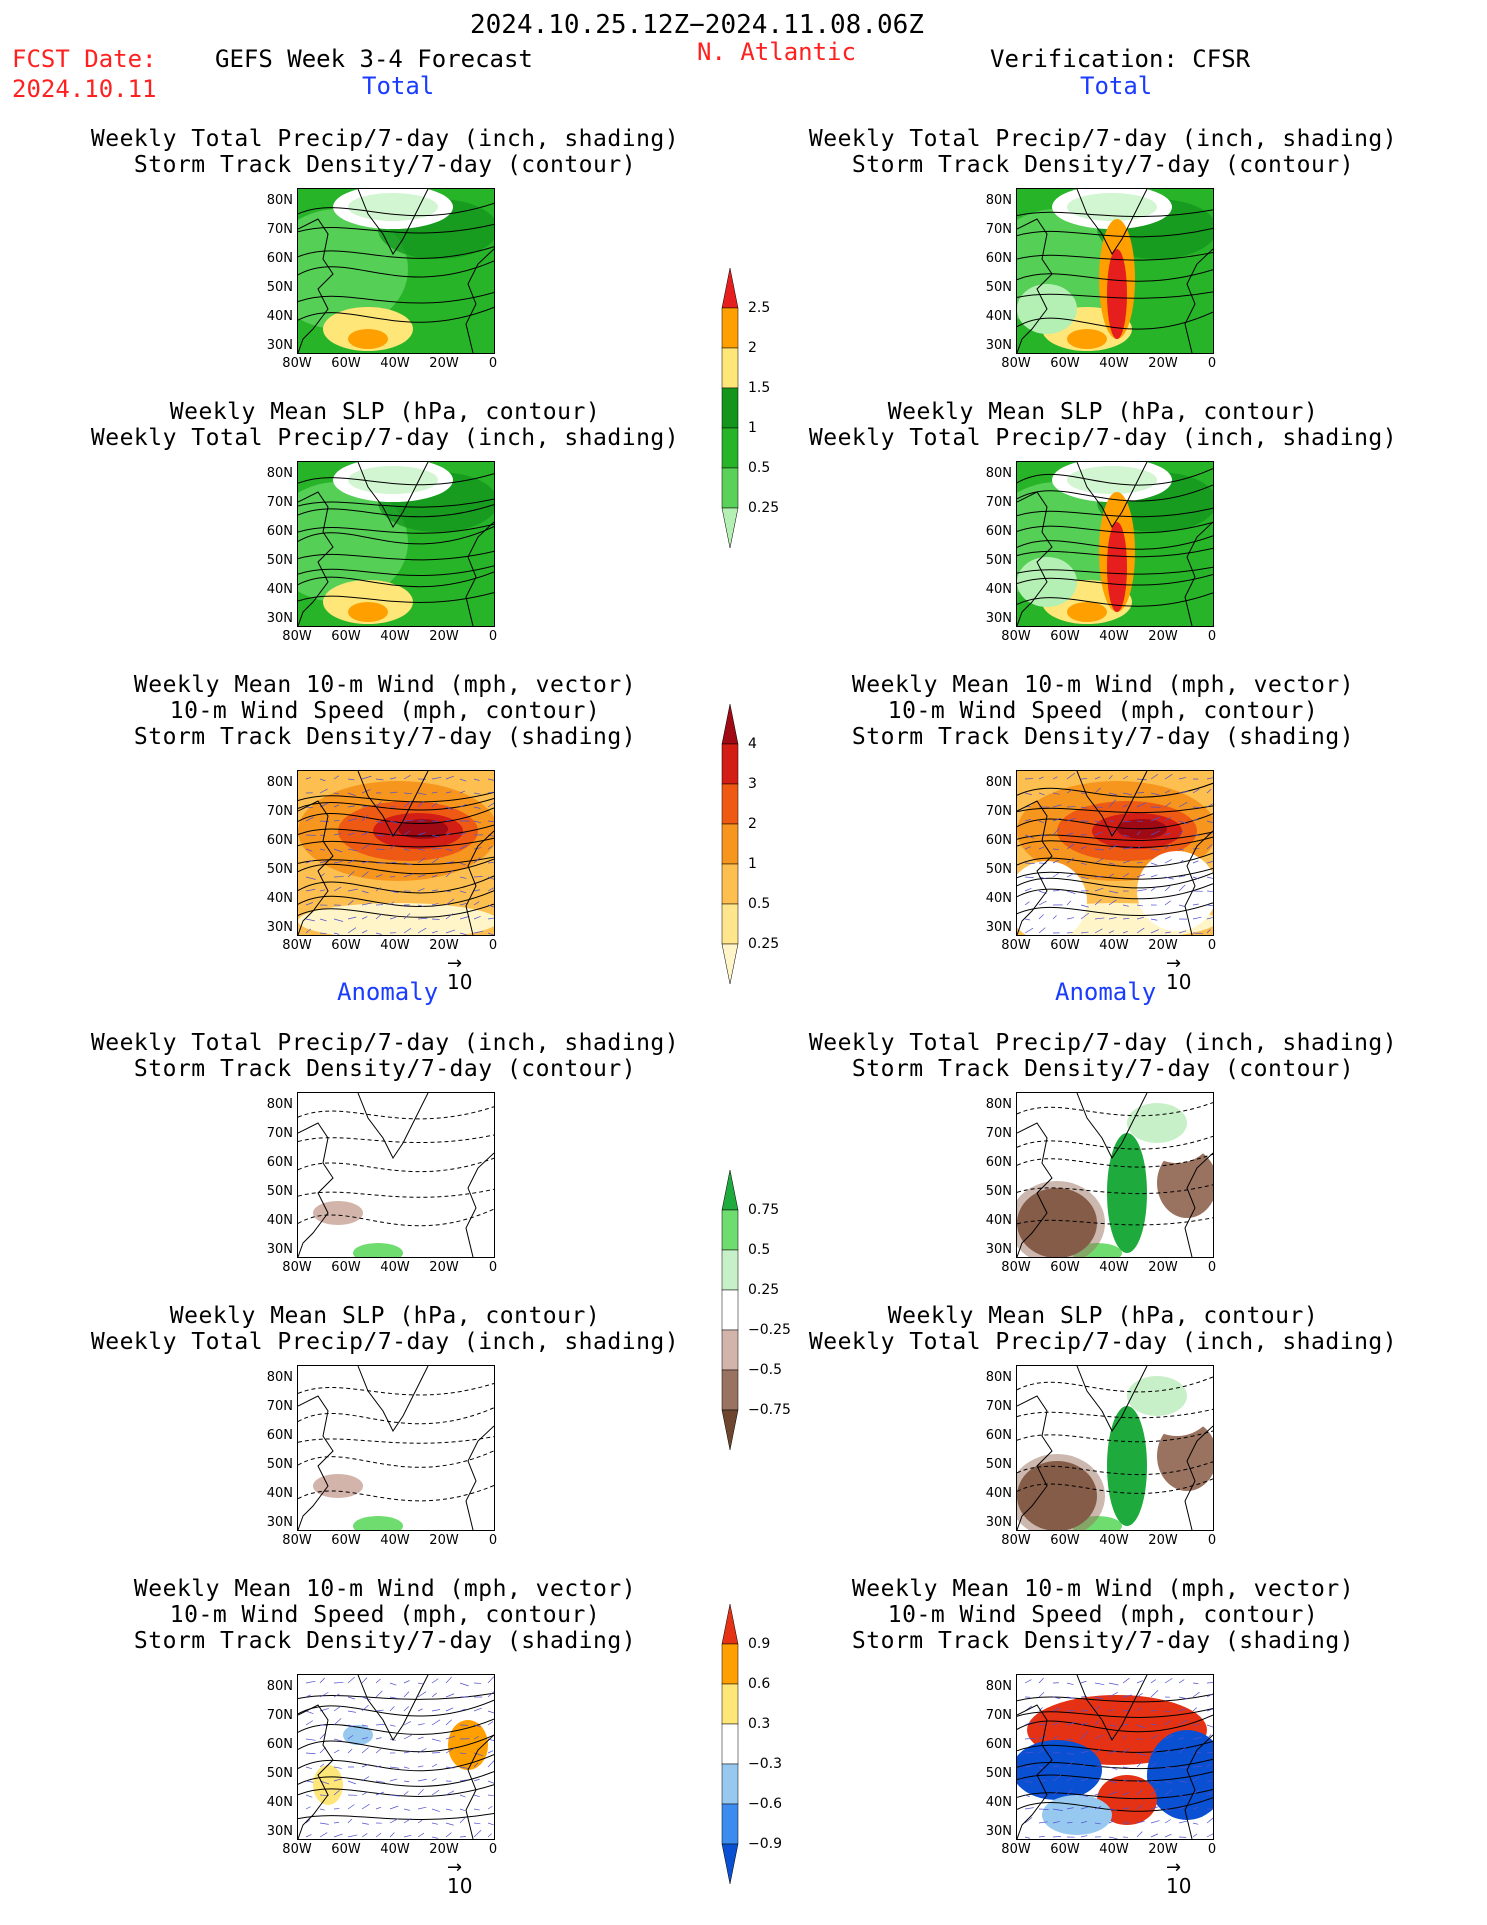 This screenshot has height=1925, width=1487. What do you see at coordinates (697, 25) in the screenshot?
I see `date-range-title: 2024.10.25.12Z−2024.11.08.06Z` at bounding box center [697, 25].